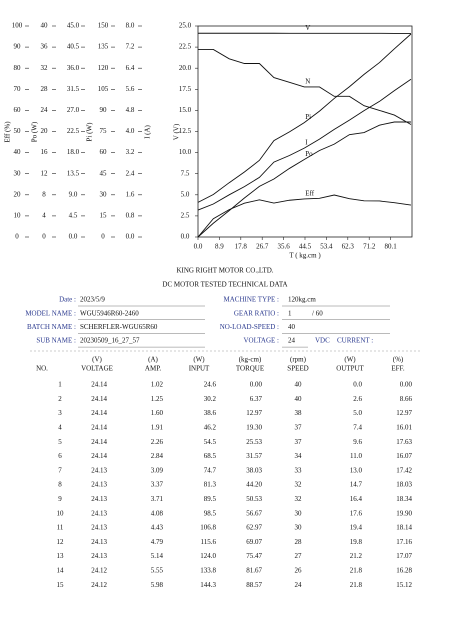  What do you see at coordinates (17, 26) in the screenshot?
I see `y-tick-label: 100` at bounding box center [17, 26].